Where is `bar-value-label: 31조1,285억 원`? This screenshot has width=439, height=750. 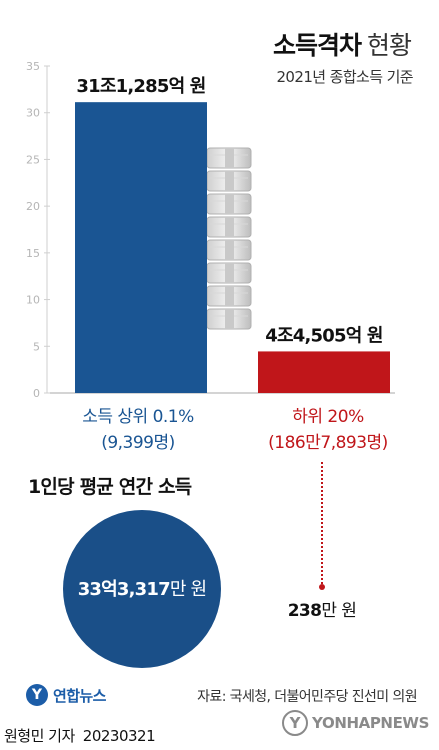 bar-value-label: 31조1,285억 원 is located at coordinates (140, 86).